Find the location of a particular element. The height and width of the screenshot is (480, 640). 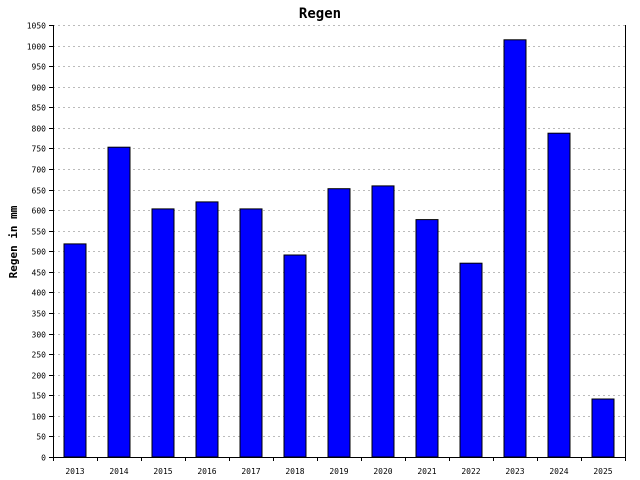

y-tick-label: 950 is located at coordinates (39, 67).